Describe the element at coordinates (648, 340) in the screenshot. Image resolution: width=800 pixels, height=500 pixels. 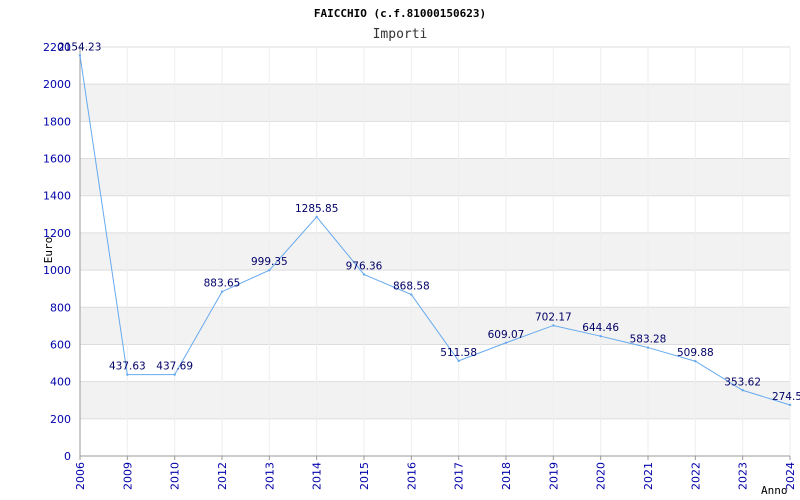
I see `data-label: 583.28` at that location.